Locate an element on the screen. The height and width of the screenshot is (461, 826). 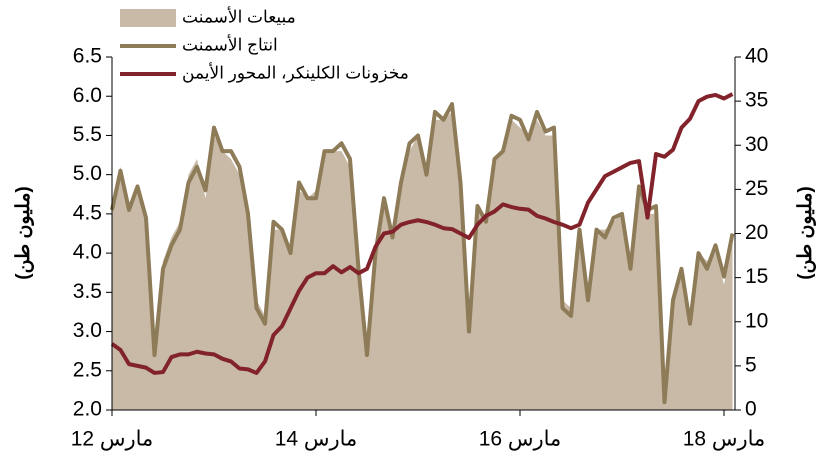
y-tick-label: 5.5 is located at coordinates (87, 134).